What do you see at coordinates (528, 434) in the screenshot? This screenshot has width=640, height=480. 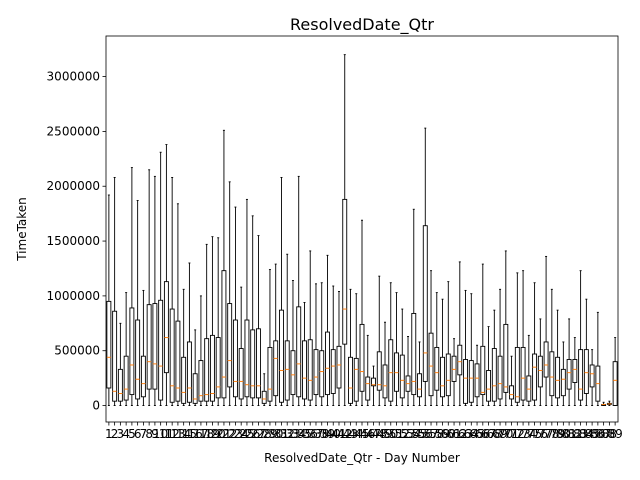 I see `x-tick-label: 74` at bounding box center [528, 434].